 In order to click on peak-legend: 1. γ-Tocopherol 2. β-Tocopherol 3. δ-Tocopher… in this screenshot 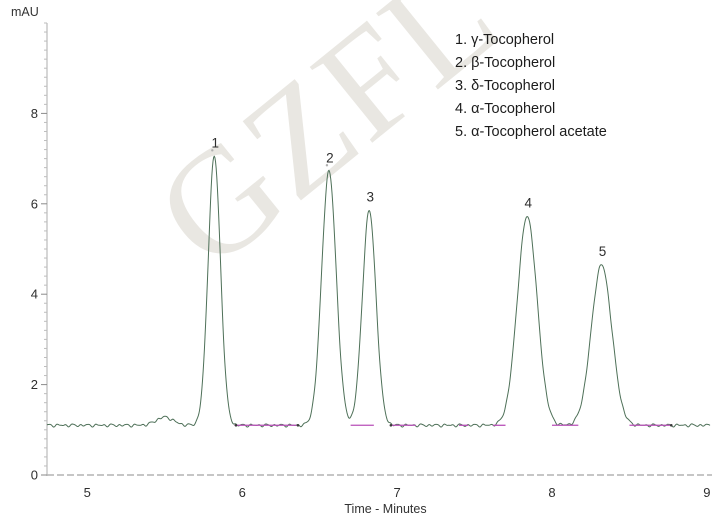, I will do `click(531, 86)`.